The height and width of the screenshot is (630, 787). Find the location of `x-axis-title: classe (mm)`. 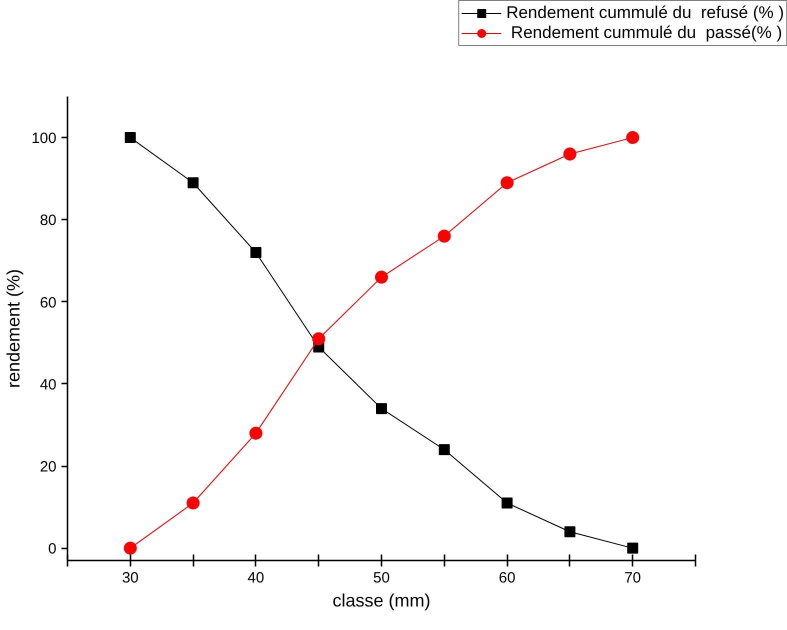

x-axis-title: classe (mm) is located at coordinates (381, 600).